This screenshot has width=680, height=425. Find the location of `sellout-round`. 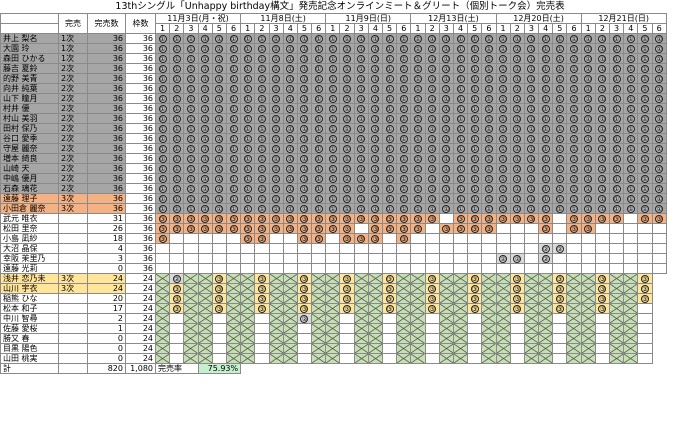

sellout-round is located at coordinates (73, 338).